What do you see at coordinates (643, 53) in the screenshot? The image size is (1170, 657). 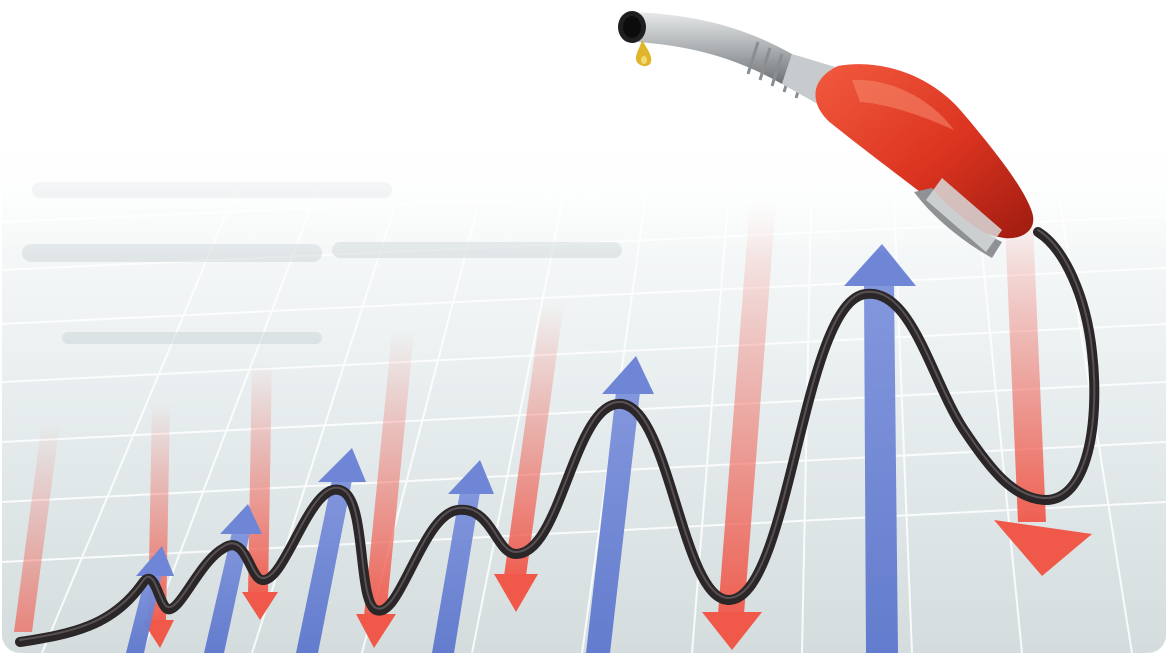 I see `fuel-drop-icon` at bounding box center [643, 53].